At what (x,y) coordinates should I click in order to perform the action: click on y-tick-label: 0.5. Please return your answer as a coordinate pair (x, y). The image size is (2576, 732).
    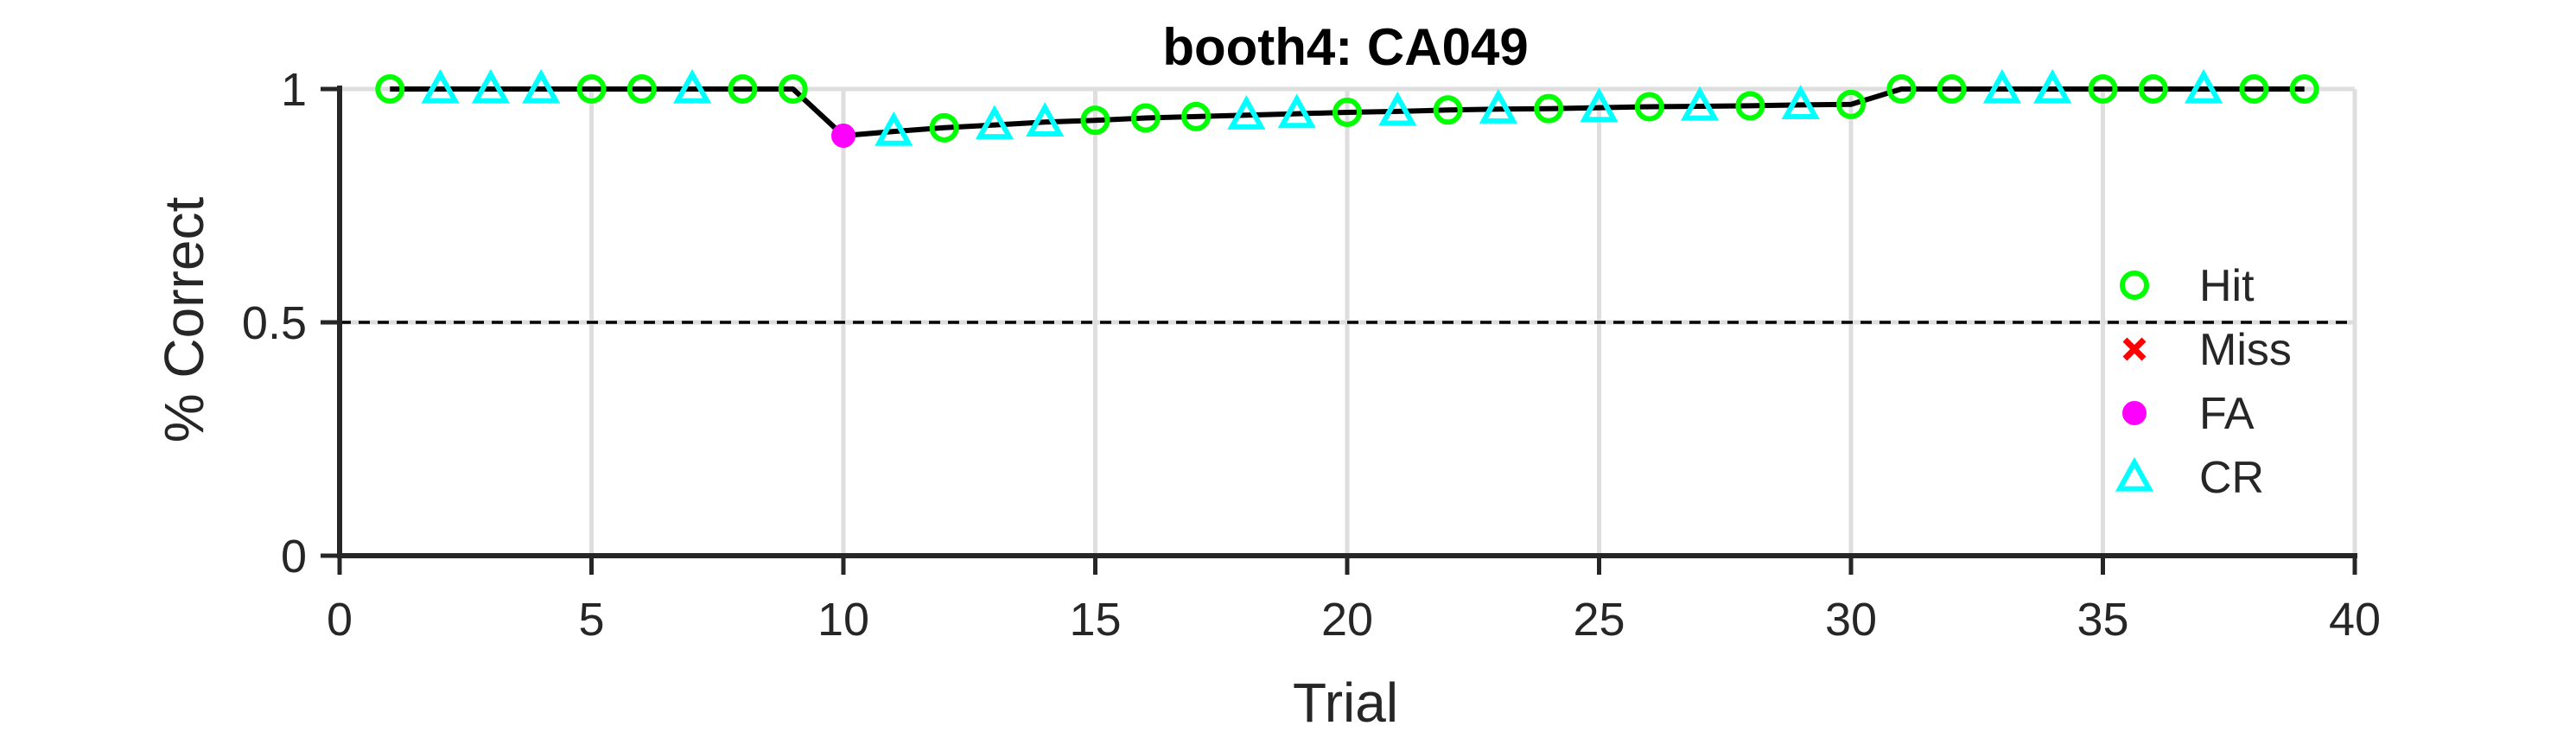
    Looking at the image, I should click on (275, 323).